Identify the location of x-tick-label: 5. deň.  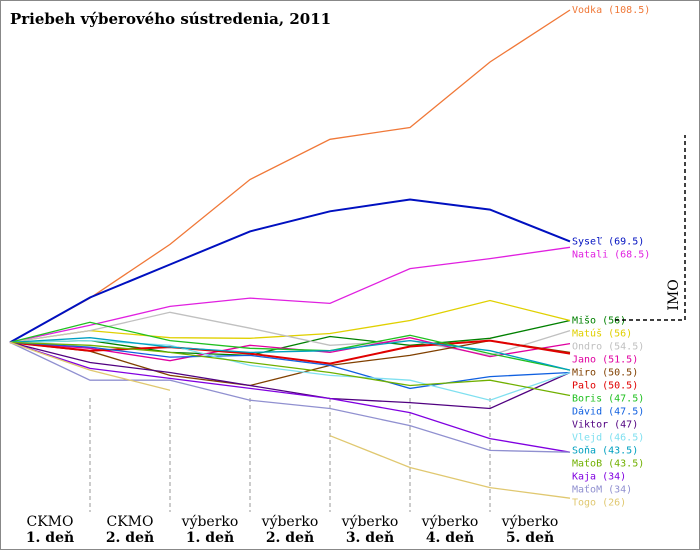
(530, 538).